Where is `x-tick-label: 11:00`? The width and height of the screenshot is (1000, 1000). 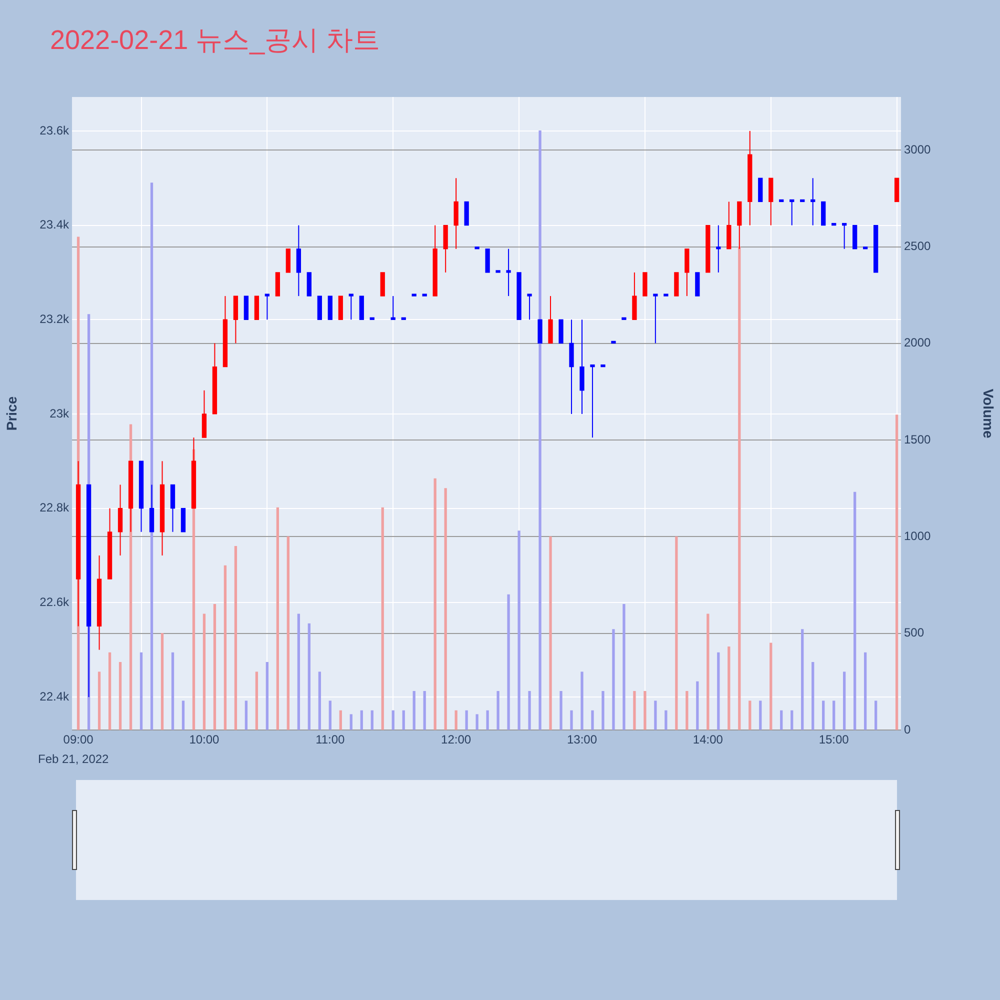 x-tick-label: 11:00 is located at coordinates (331, 739).